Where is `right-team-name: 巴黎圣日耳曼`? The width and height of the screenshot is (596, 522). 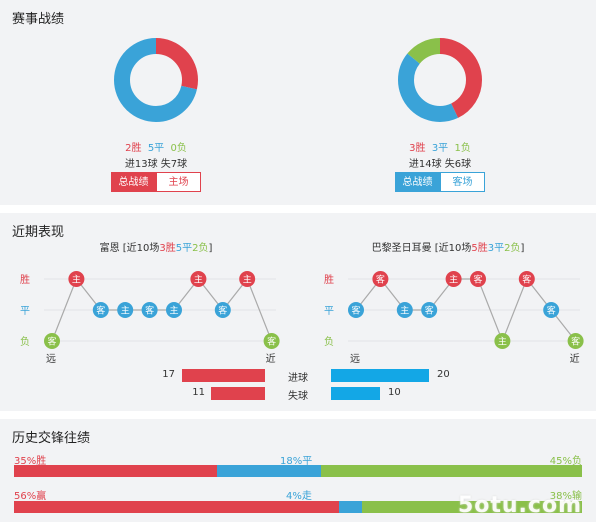 right-team-name: 巴黎圣日耳曼 is located at coordinates (401, 248).